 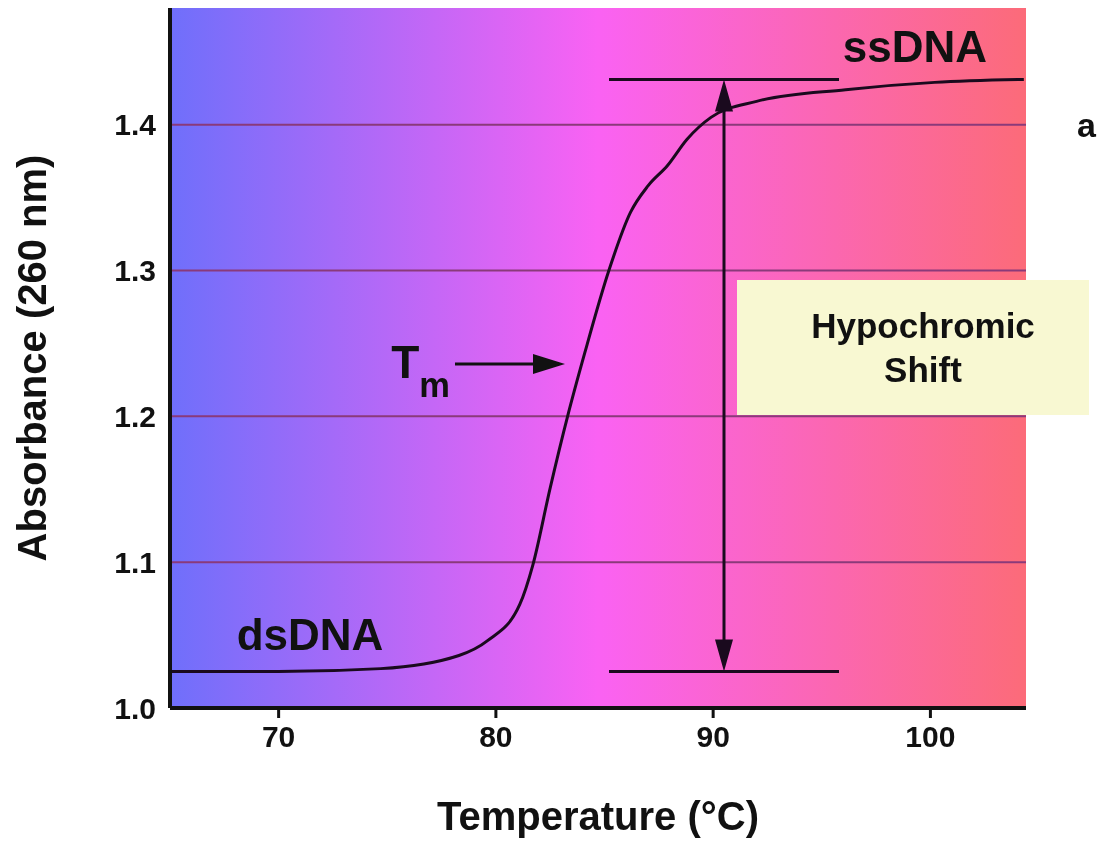 What do you see at coordinates (310, 634) in the screenshot?
I see `annotation: dsDNA` at bounding box center [310, 634].